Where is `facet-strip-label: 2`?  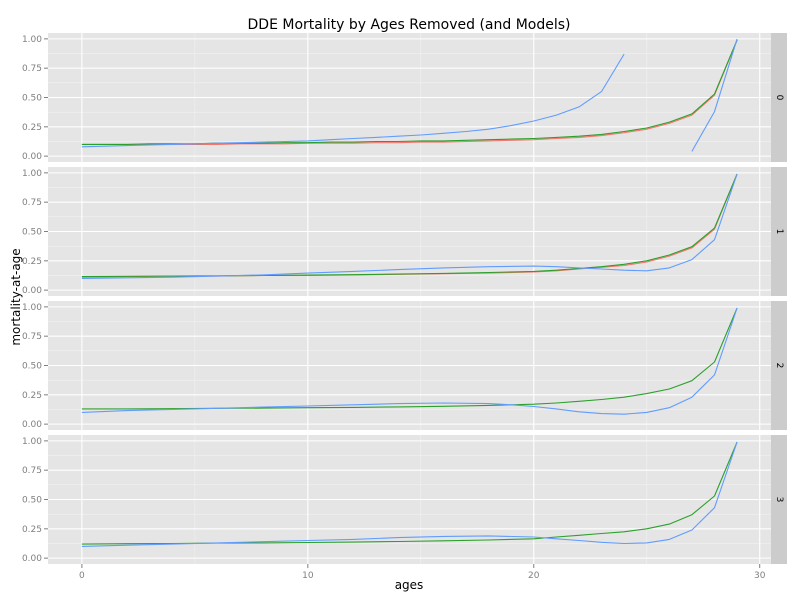
facet-strip-label: 2 is located at coordinates (779, 366).